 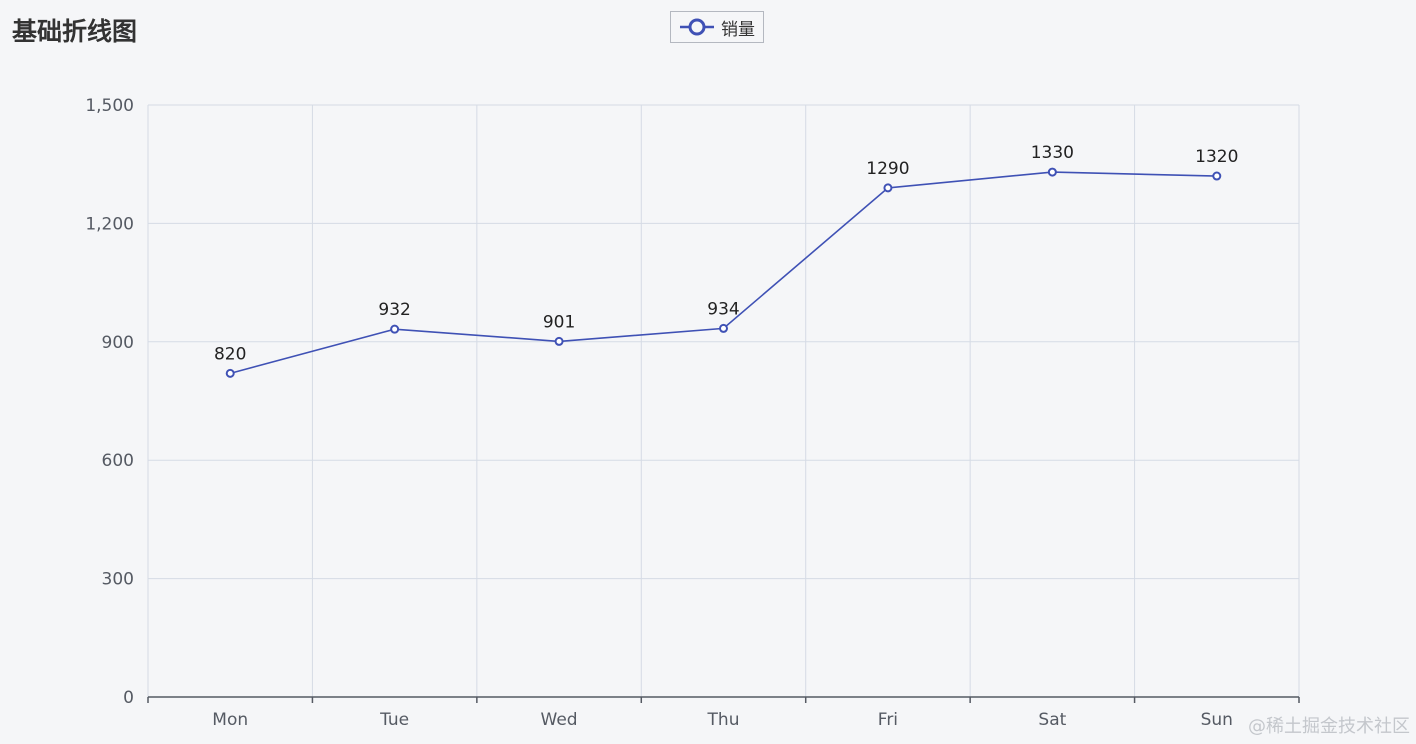 I want to click on data-label: 934, so click(x=723, y=309).